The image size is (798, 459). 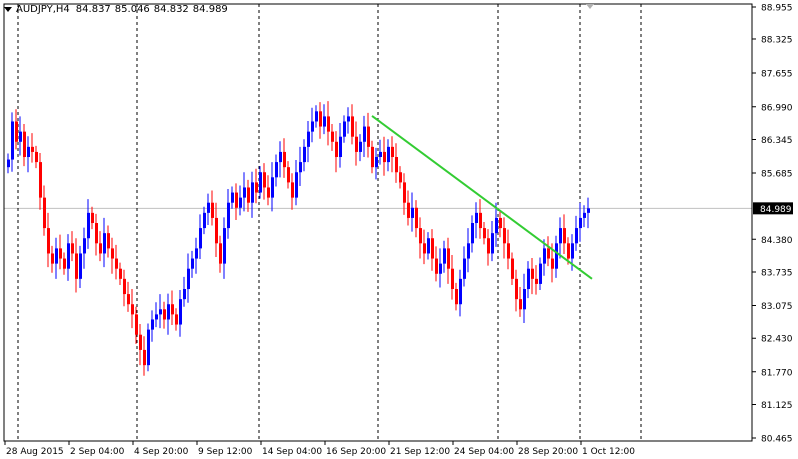 I want to click on shift-marker-icon, so click(x=590, y=6).